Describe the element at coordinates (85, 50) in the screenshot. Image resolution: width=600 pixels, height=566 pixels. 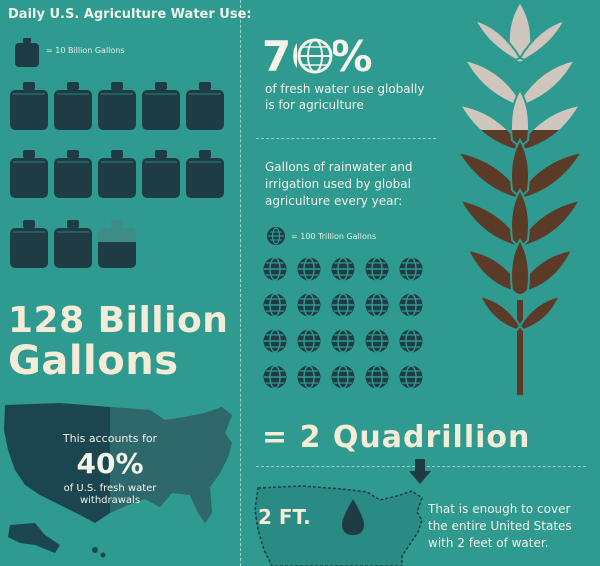
I see `jug-legend-text: = 10 Billion Gallons` at that location.